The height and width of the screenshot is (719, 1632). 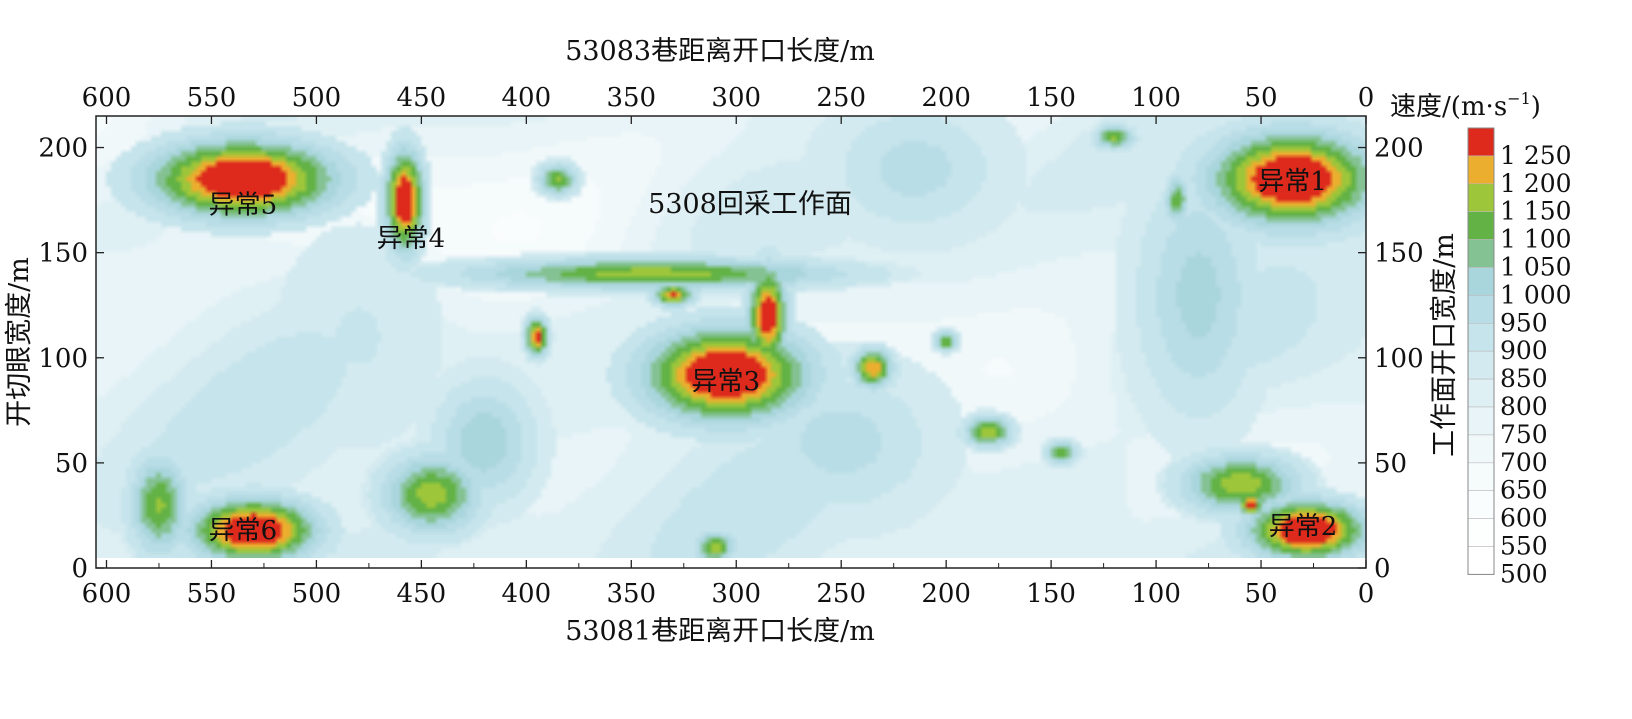 I want to click on x-top-tick-label: 450, so click(x=422, y=98).